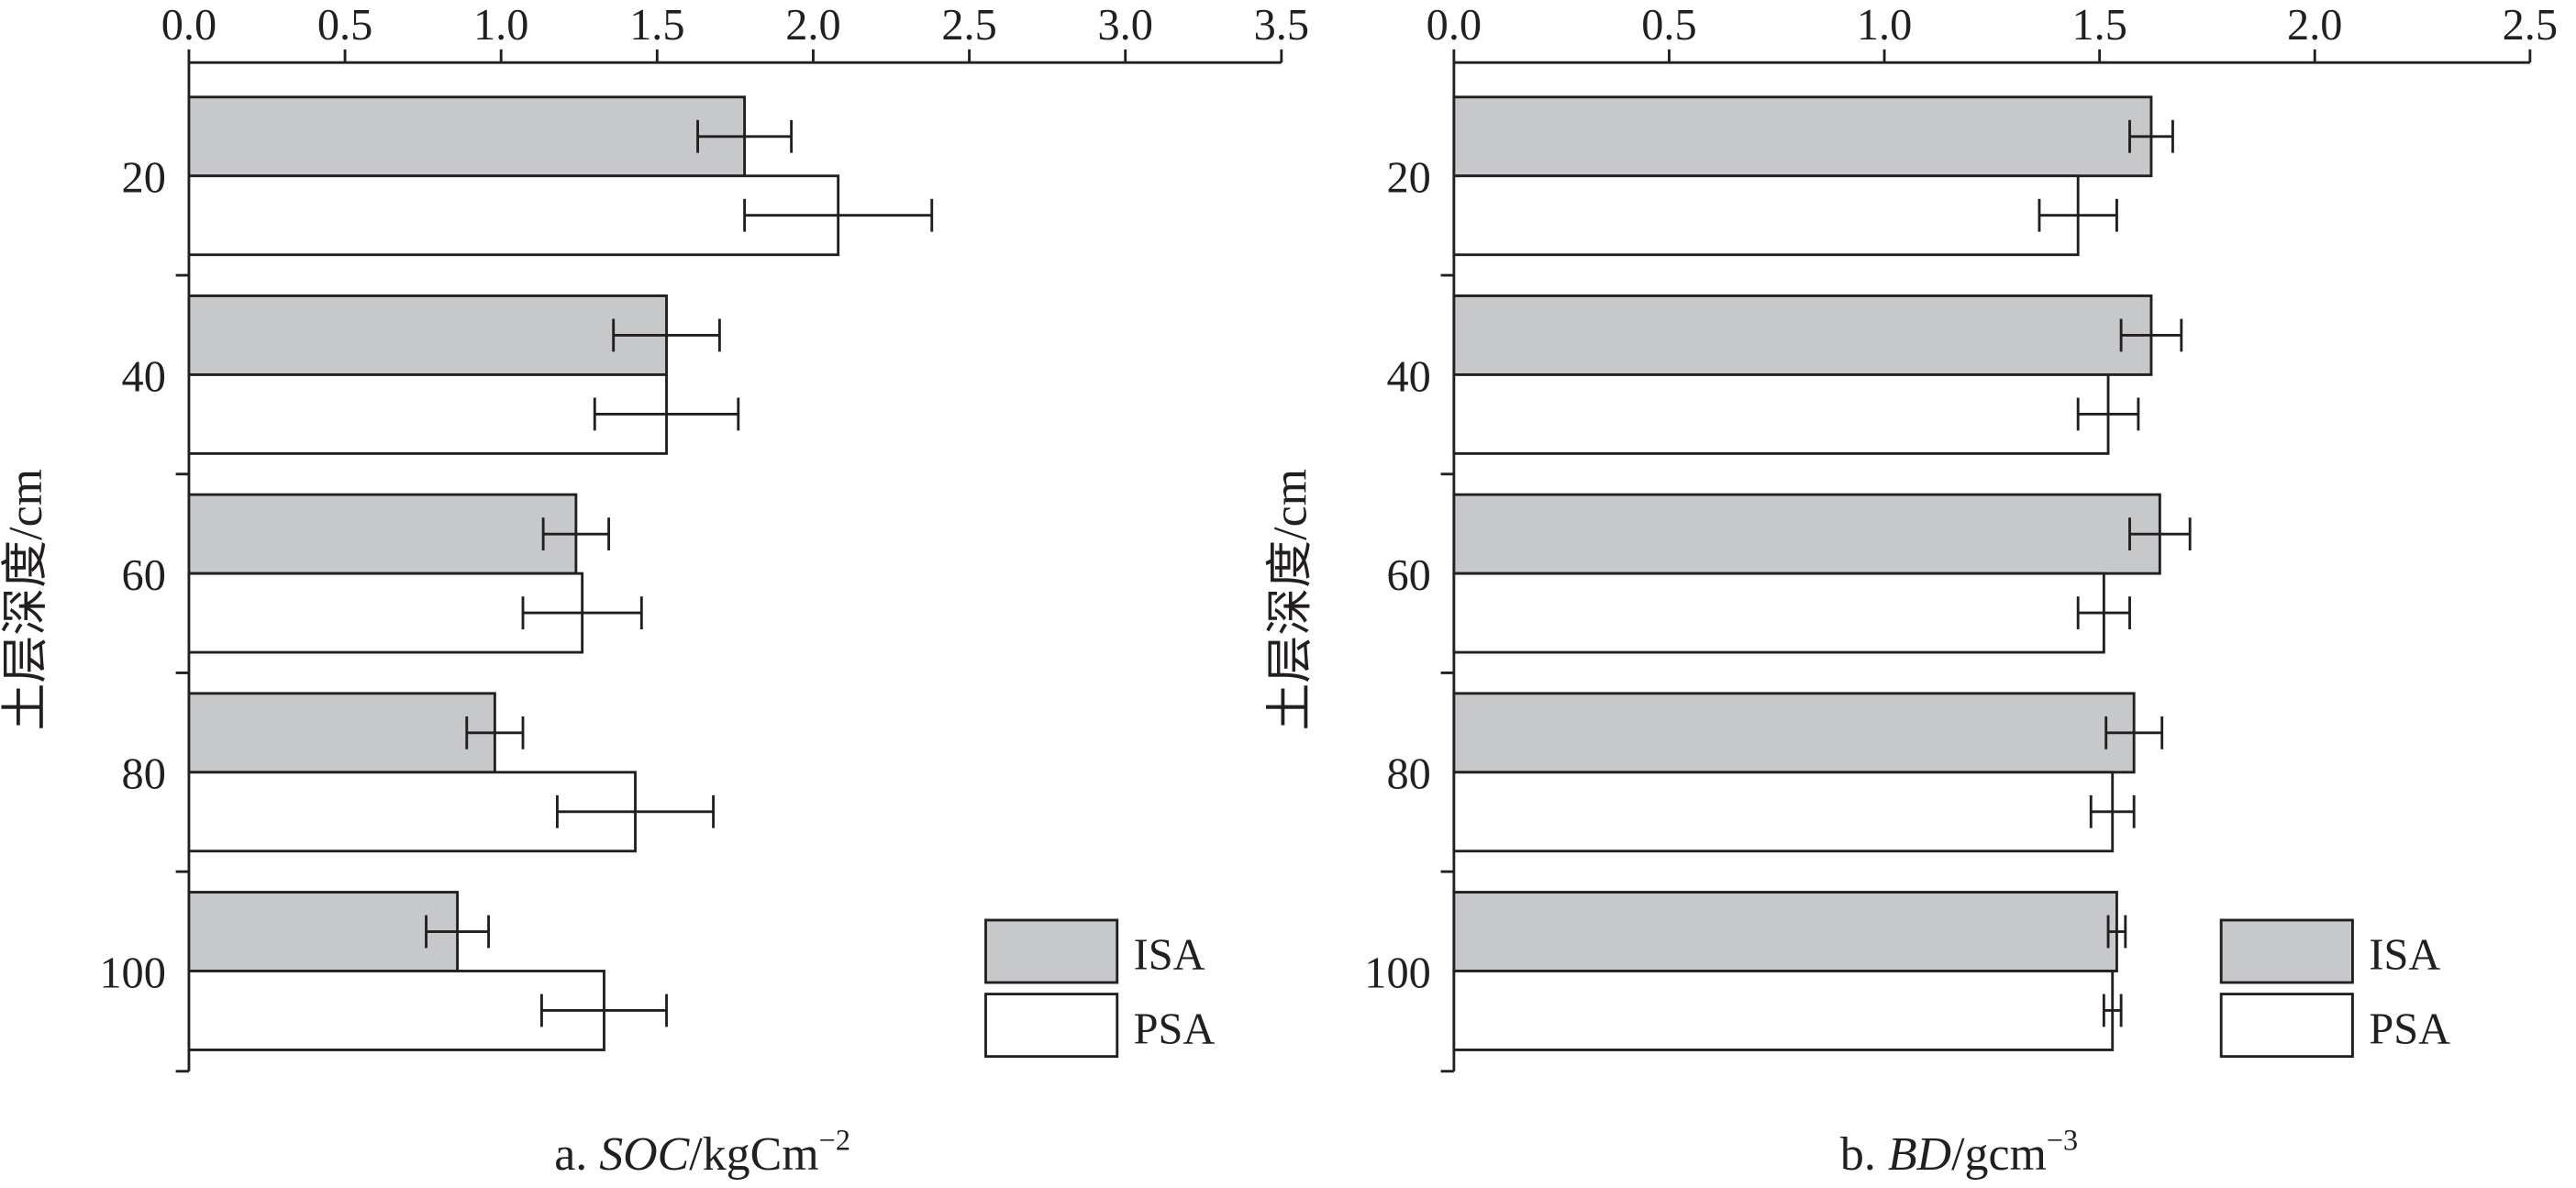  What do you see at coordinates (1858, 1154) in the screenshot?
I see `x-label-prefix: b.` at bounding box center [1858, 1154].